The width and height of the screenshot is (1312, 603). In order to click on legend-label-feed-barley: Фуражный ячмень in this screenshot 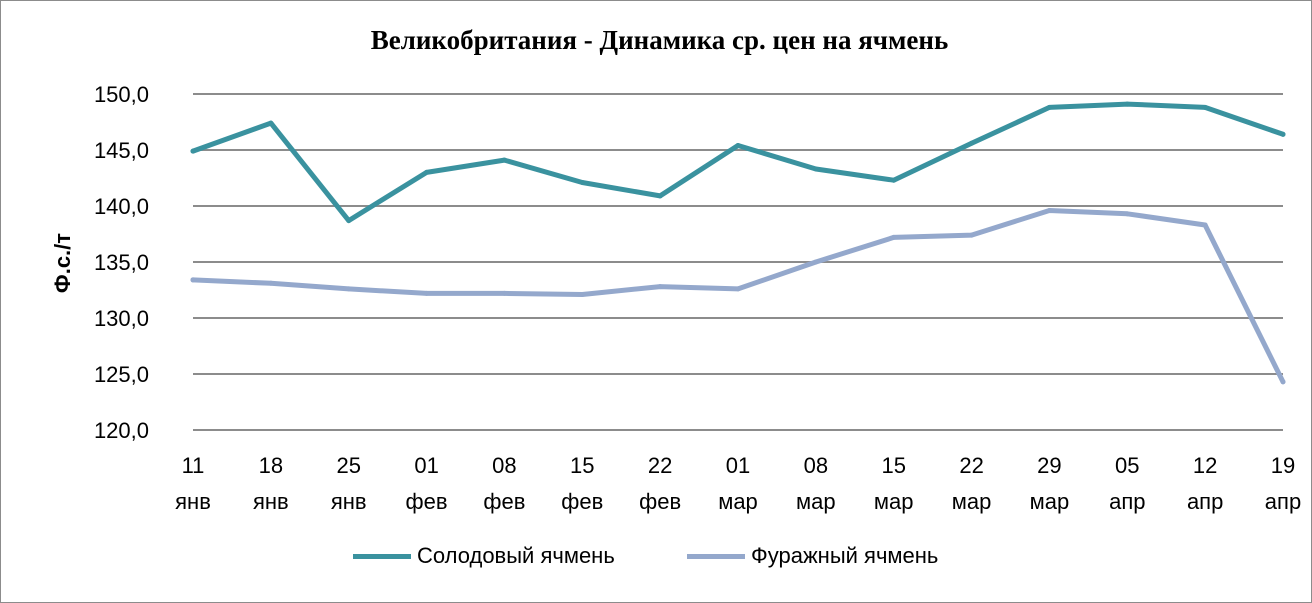, I will do `click(845, 555)`.